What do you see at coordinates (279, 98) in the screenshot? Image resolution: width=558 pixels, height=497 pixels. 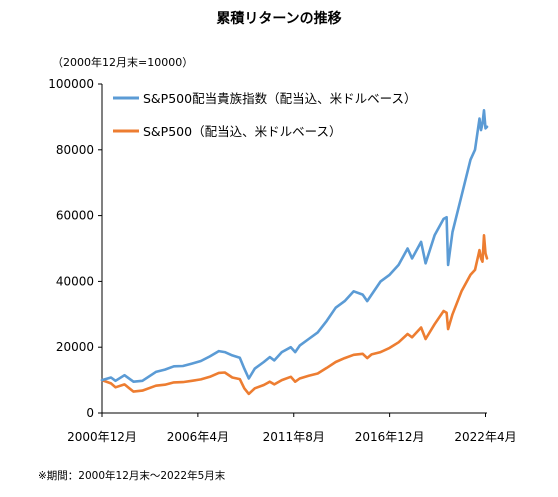 I see `legend-label: S&P500配当貴族指数（配当込、米ドルベース）` at bounding box center [279, 98].